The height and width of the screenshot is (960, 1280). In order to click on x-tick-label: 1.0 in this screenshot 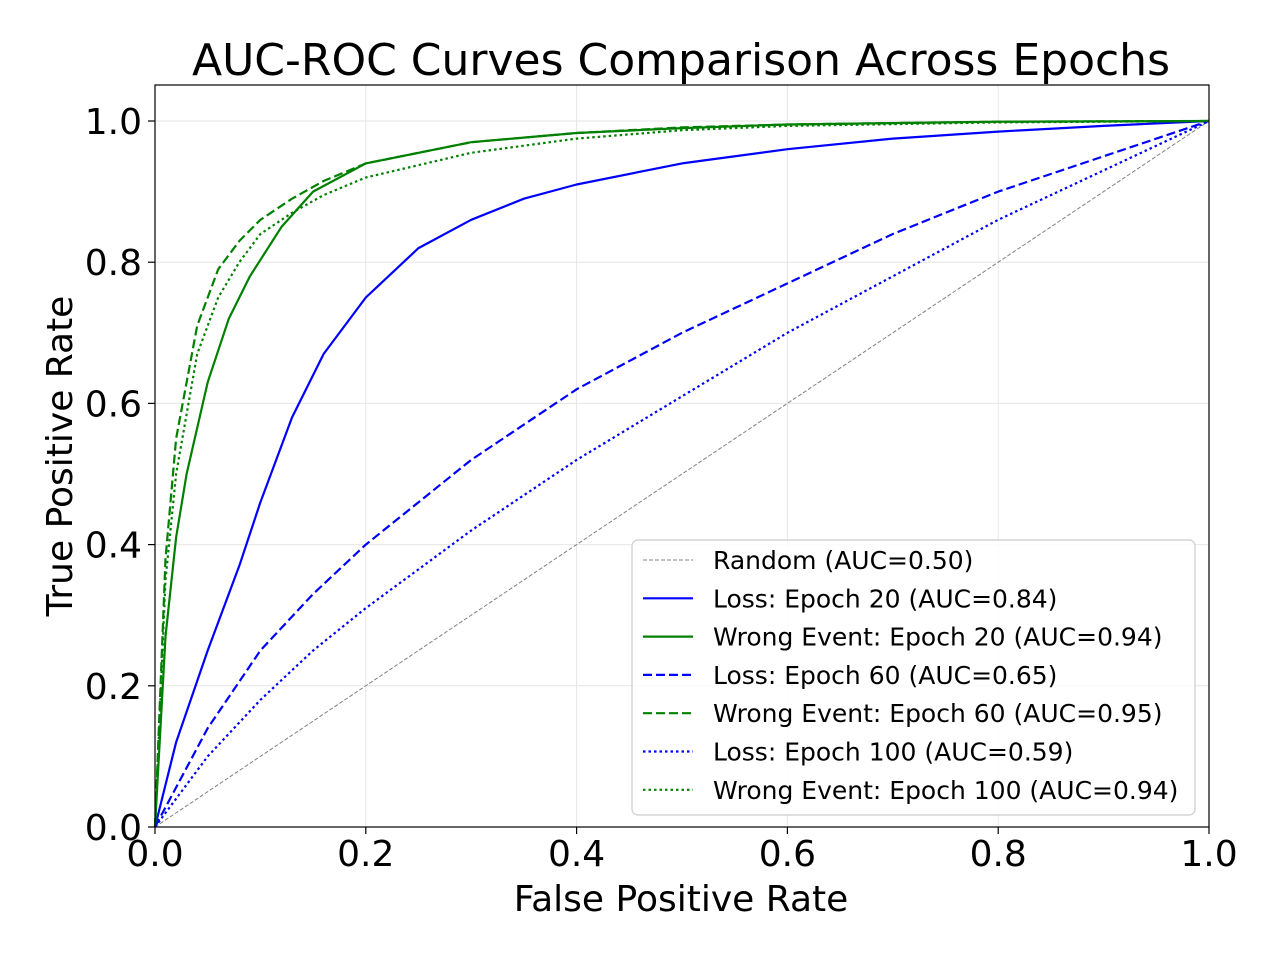, I will do `click(1208, 854)`.